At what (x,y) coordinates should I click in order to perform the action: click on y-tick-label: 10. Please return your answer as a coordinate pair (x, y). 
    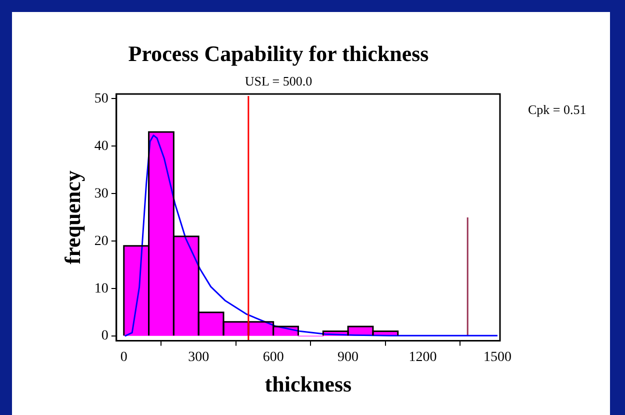
    Looking at the image, I should click on (101, 288).